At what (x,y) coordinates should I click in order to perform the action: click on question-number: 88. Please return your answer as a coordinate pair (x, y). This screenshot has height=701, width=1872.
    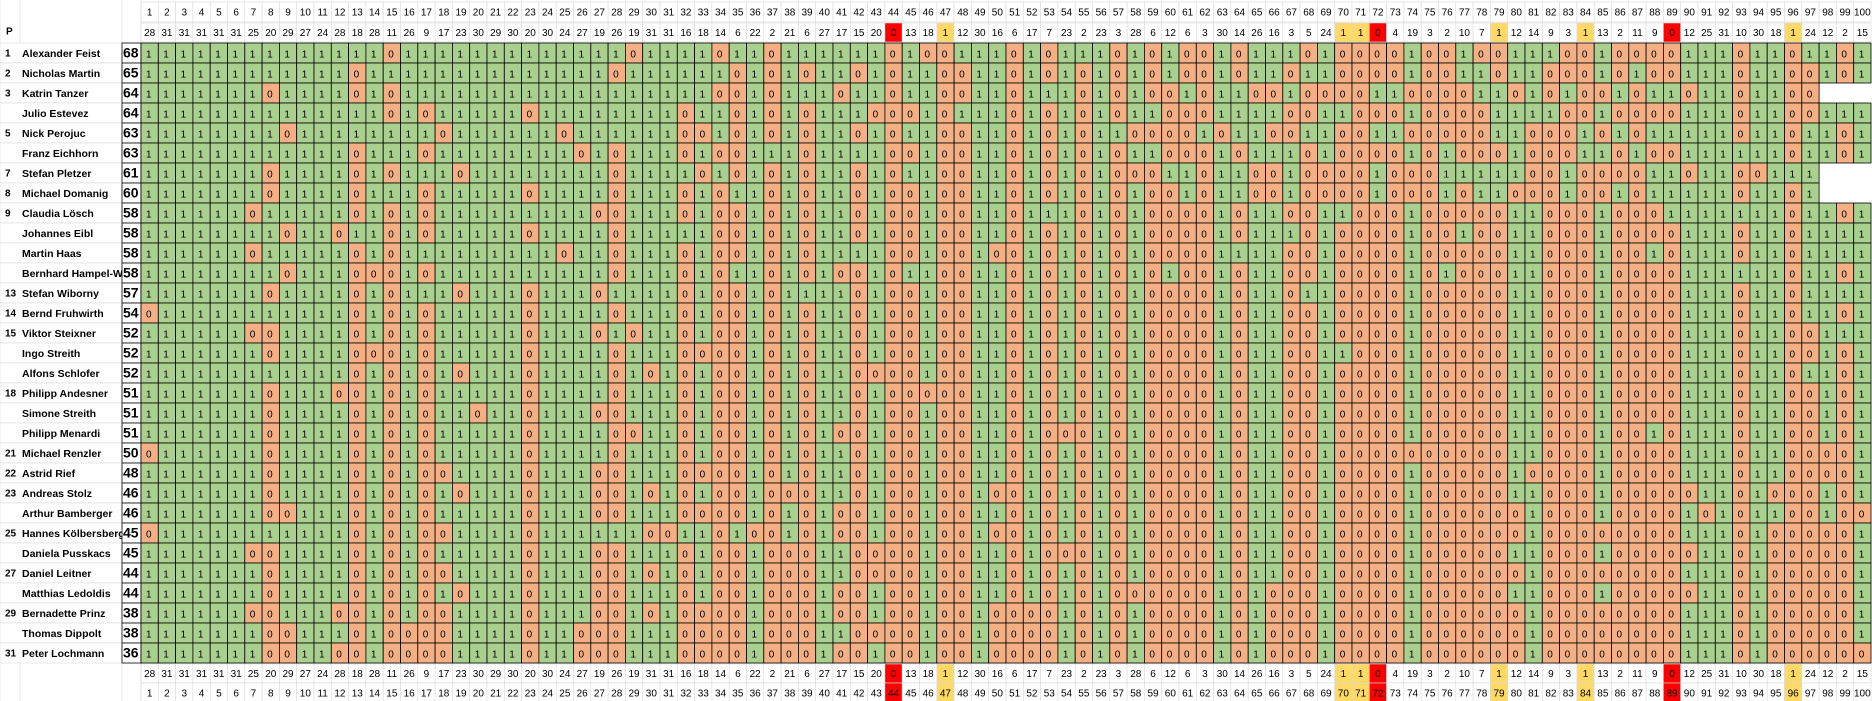
    Looking at the image, I should click on (1655, 694).